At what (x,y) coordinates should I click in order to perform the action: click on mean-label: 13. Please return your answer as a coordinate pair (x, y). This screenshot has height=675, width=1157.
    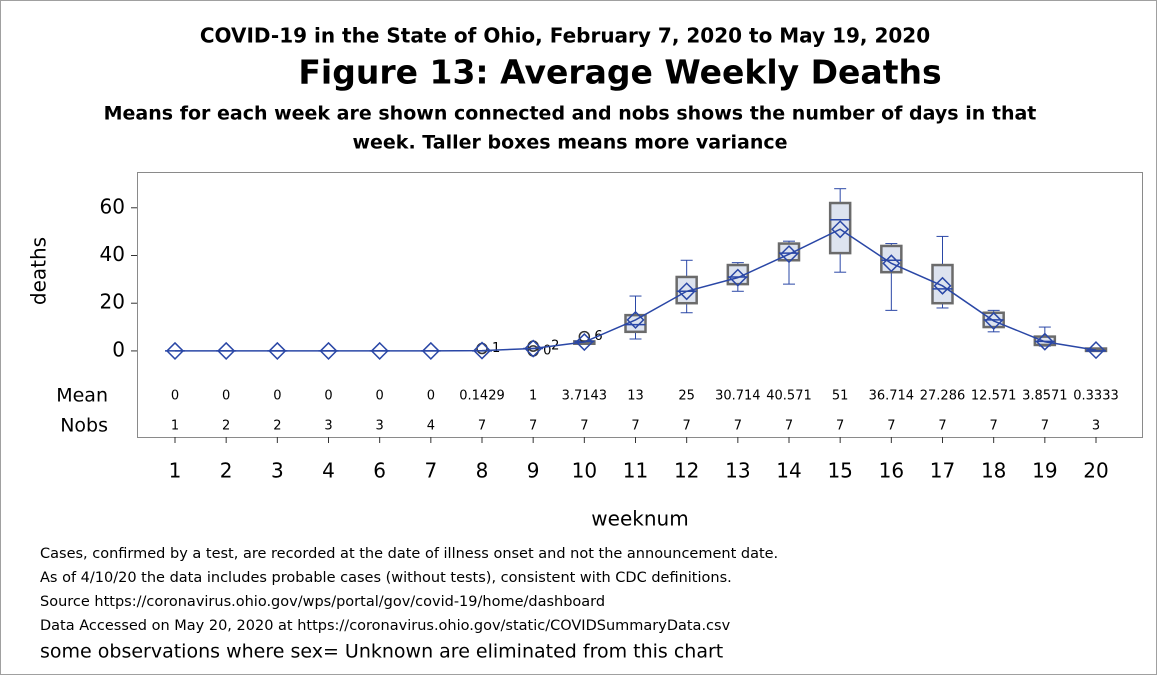
    Looking at the image, I should click on (635, 396).